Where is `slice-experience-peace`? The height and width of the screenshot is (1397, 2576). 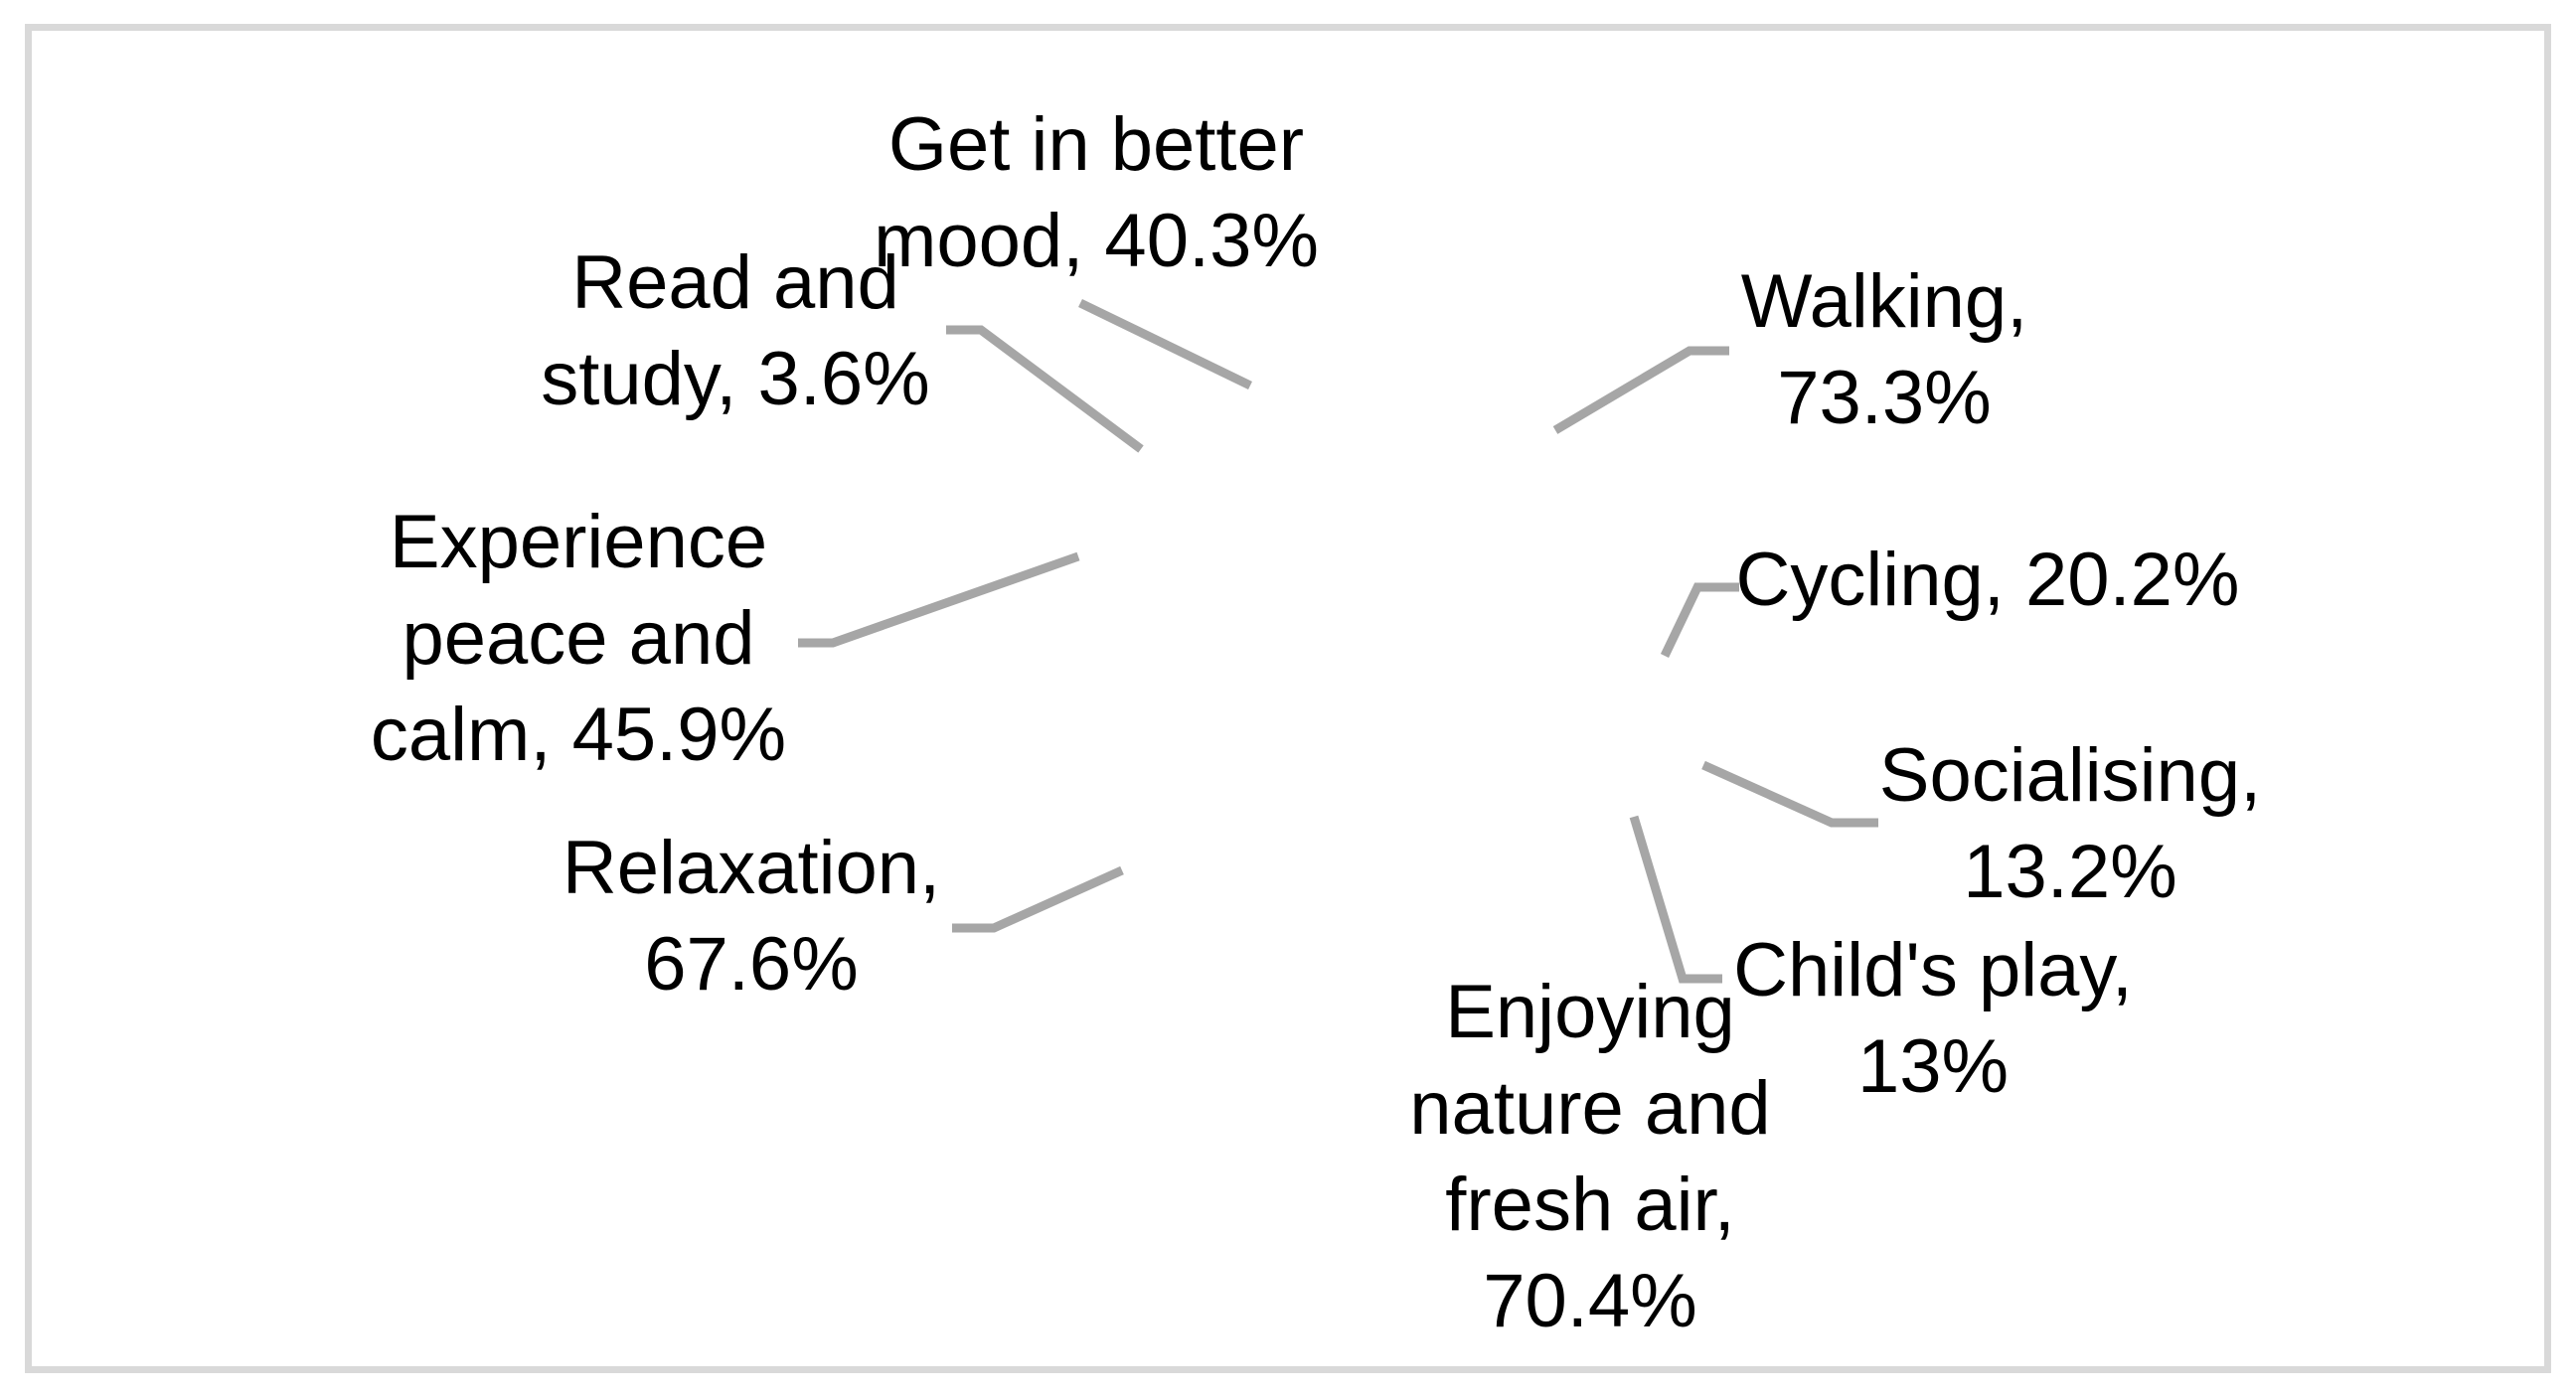
slice-experience-peace is located at coordinates (1097, 577).